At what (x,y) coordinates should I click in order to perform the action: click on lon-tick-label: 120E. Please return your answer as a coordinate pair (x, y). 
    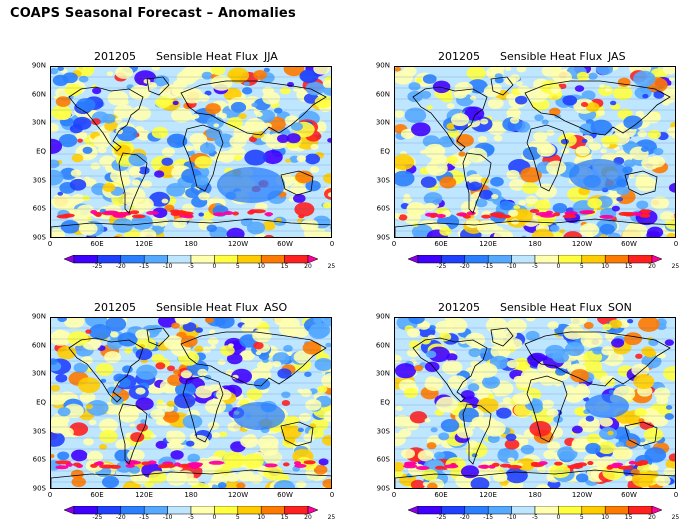
    Looking at the image, I should click on (488, 244).